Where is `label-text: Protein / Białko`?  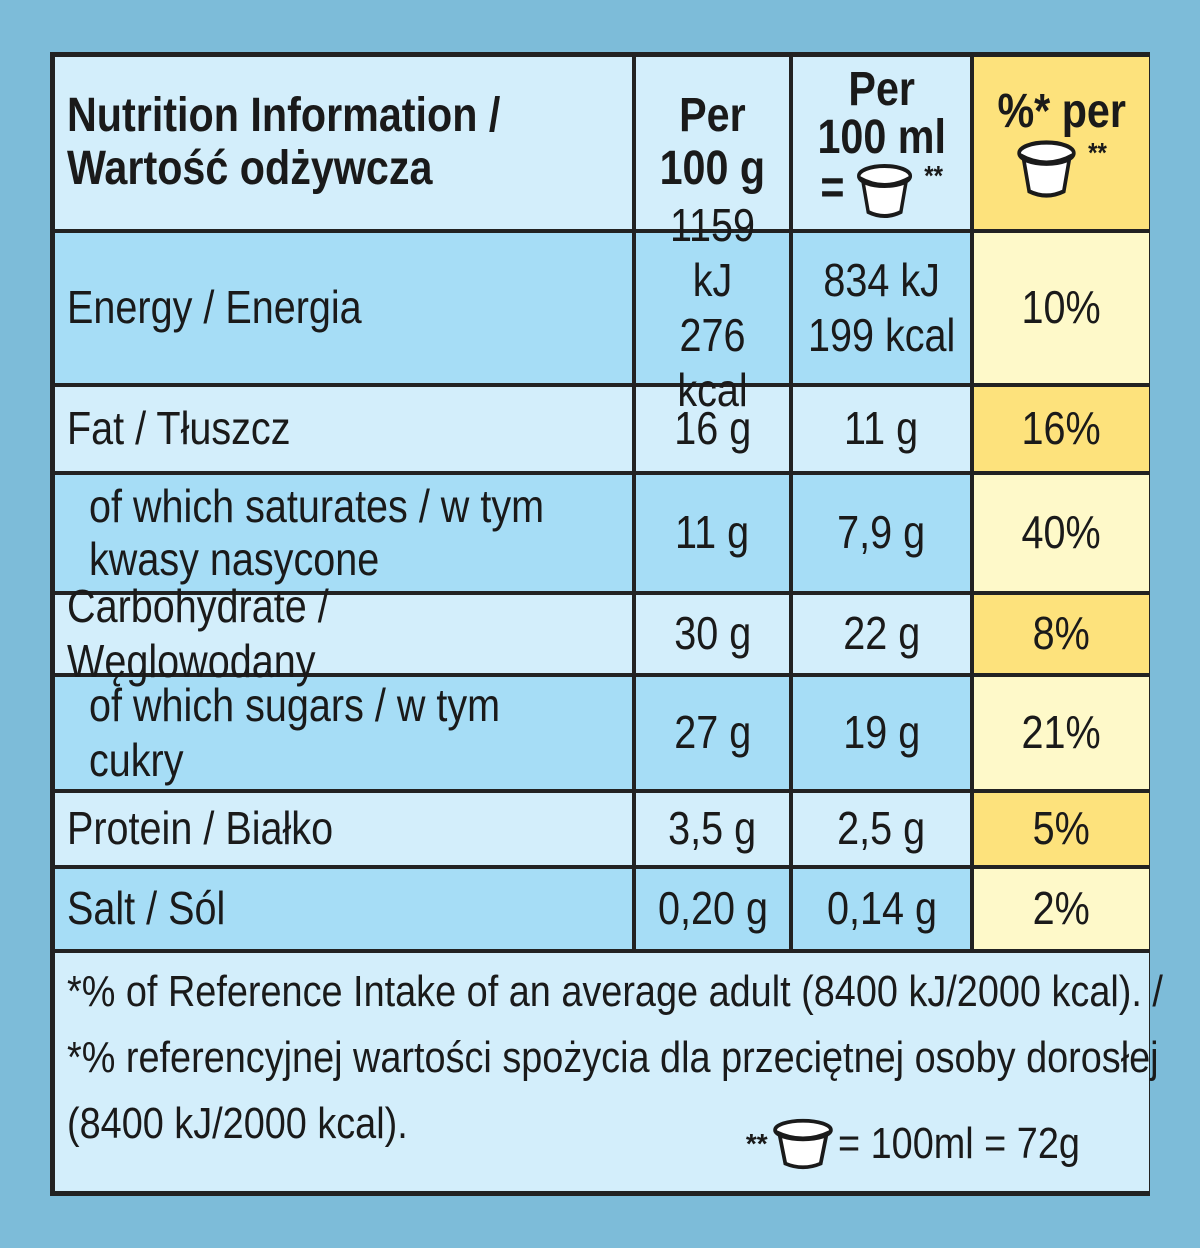
label-text: Protein / Białko is located at coordinates (200, 828).